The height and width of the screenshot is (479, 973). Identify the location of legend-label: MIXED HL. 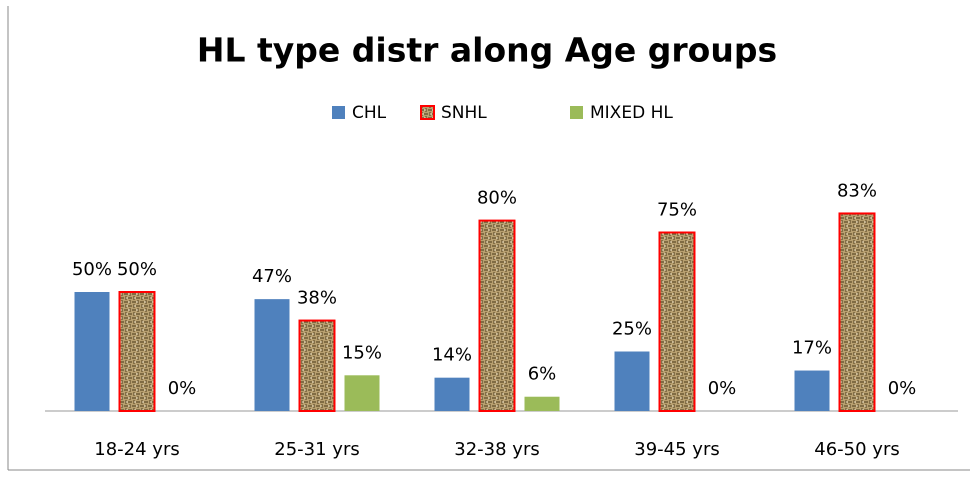
(631, 113).